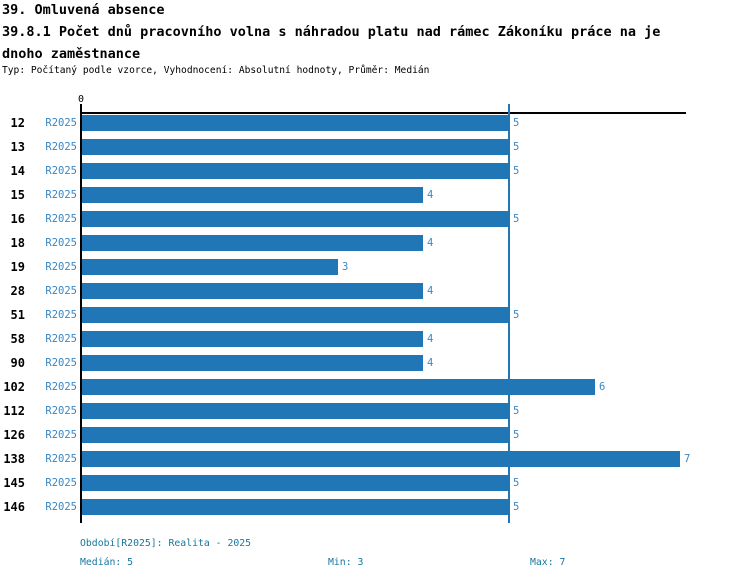 This screenshot has width=750, height=582. I want to click on row-category-label: 146, so click(14, 507).